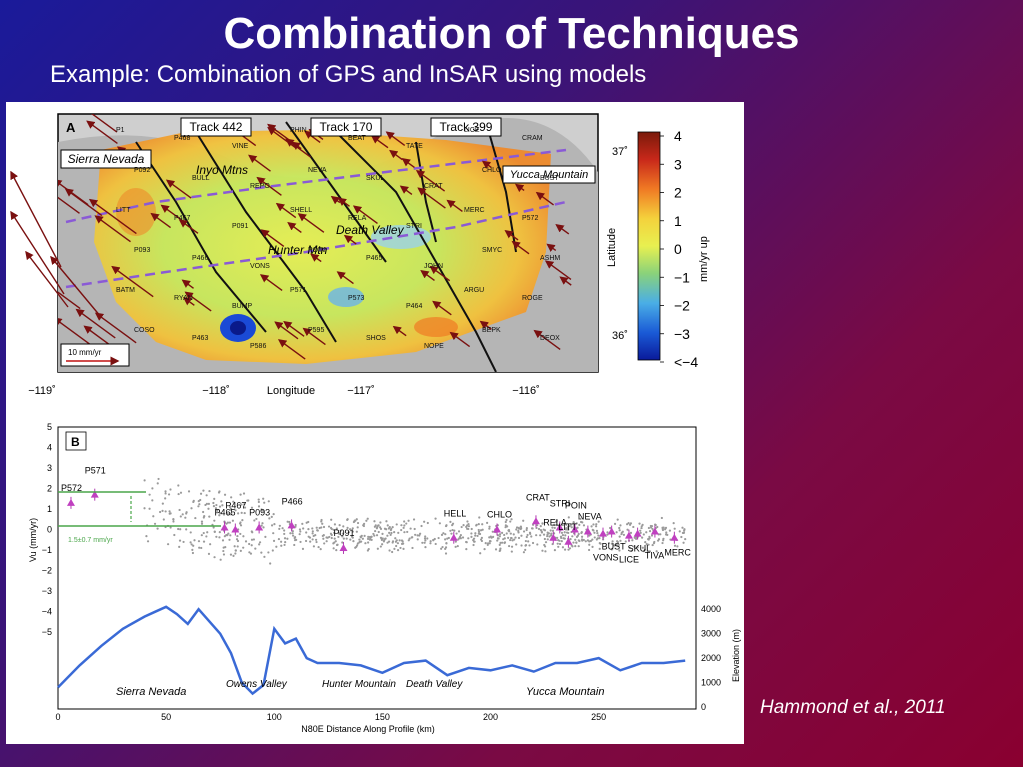 The width and height of the screenshot is (1023, 767). Describe the element at coordinates (298, 130) in the screenshot. I see `station-label: PHIN` at that location.